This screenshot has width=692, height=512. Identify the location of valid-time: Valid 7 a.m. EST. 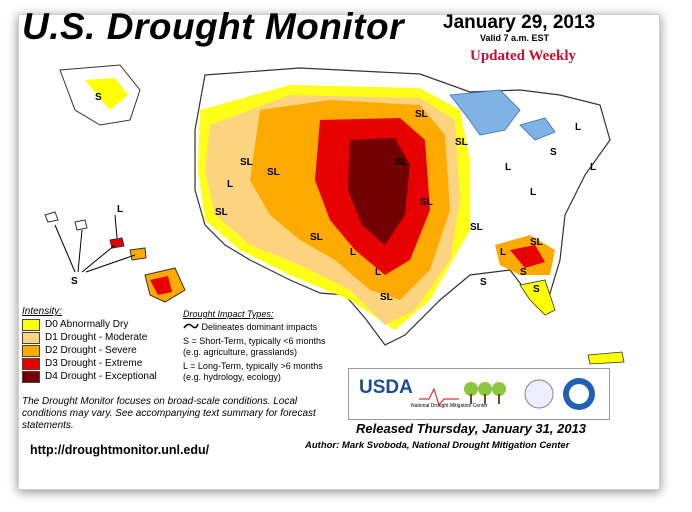
(515, 38).